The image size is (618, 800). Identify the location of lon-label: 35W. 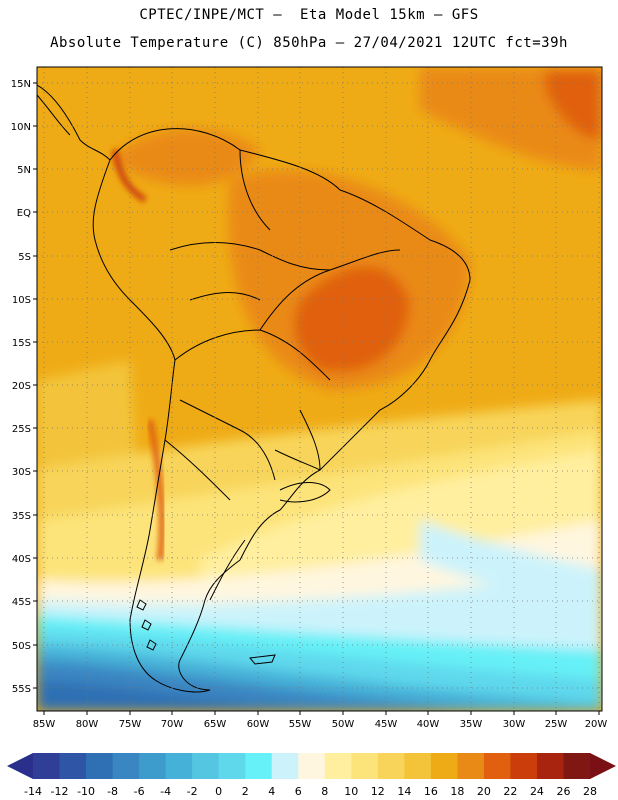
(471, 724).